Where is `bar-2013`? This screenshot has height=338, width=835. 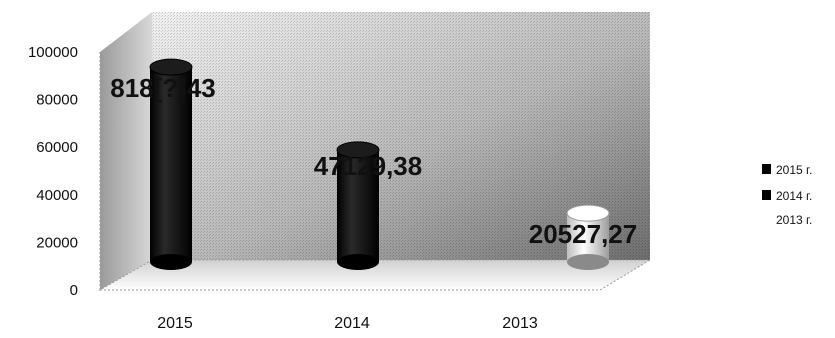
bar-2013 is located at coordinates (588, 237).